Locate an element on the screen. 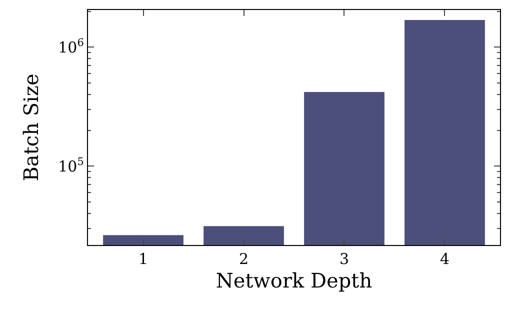 Image resolution: width=520 pixels, height=321 pixels. x-tick-label: 2 is located at coordinates (243, 259).